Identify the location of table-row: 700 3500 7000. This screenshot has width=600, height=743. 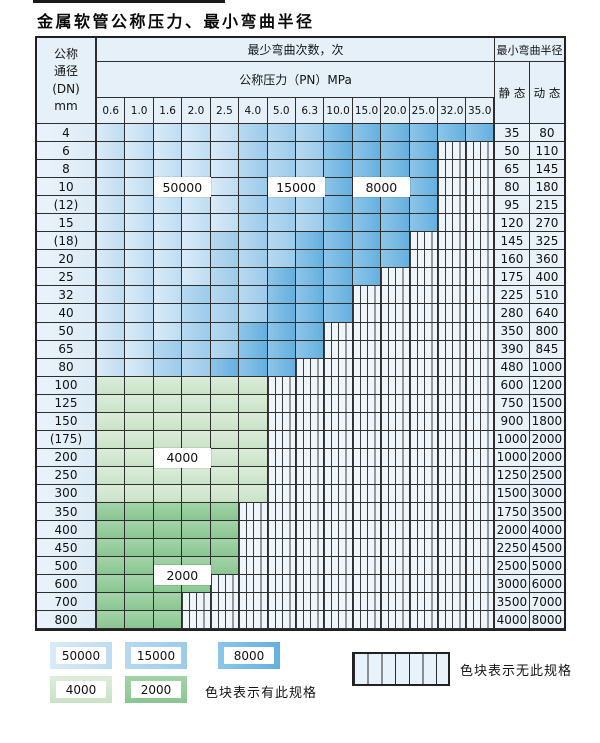
(300, 602).